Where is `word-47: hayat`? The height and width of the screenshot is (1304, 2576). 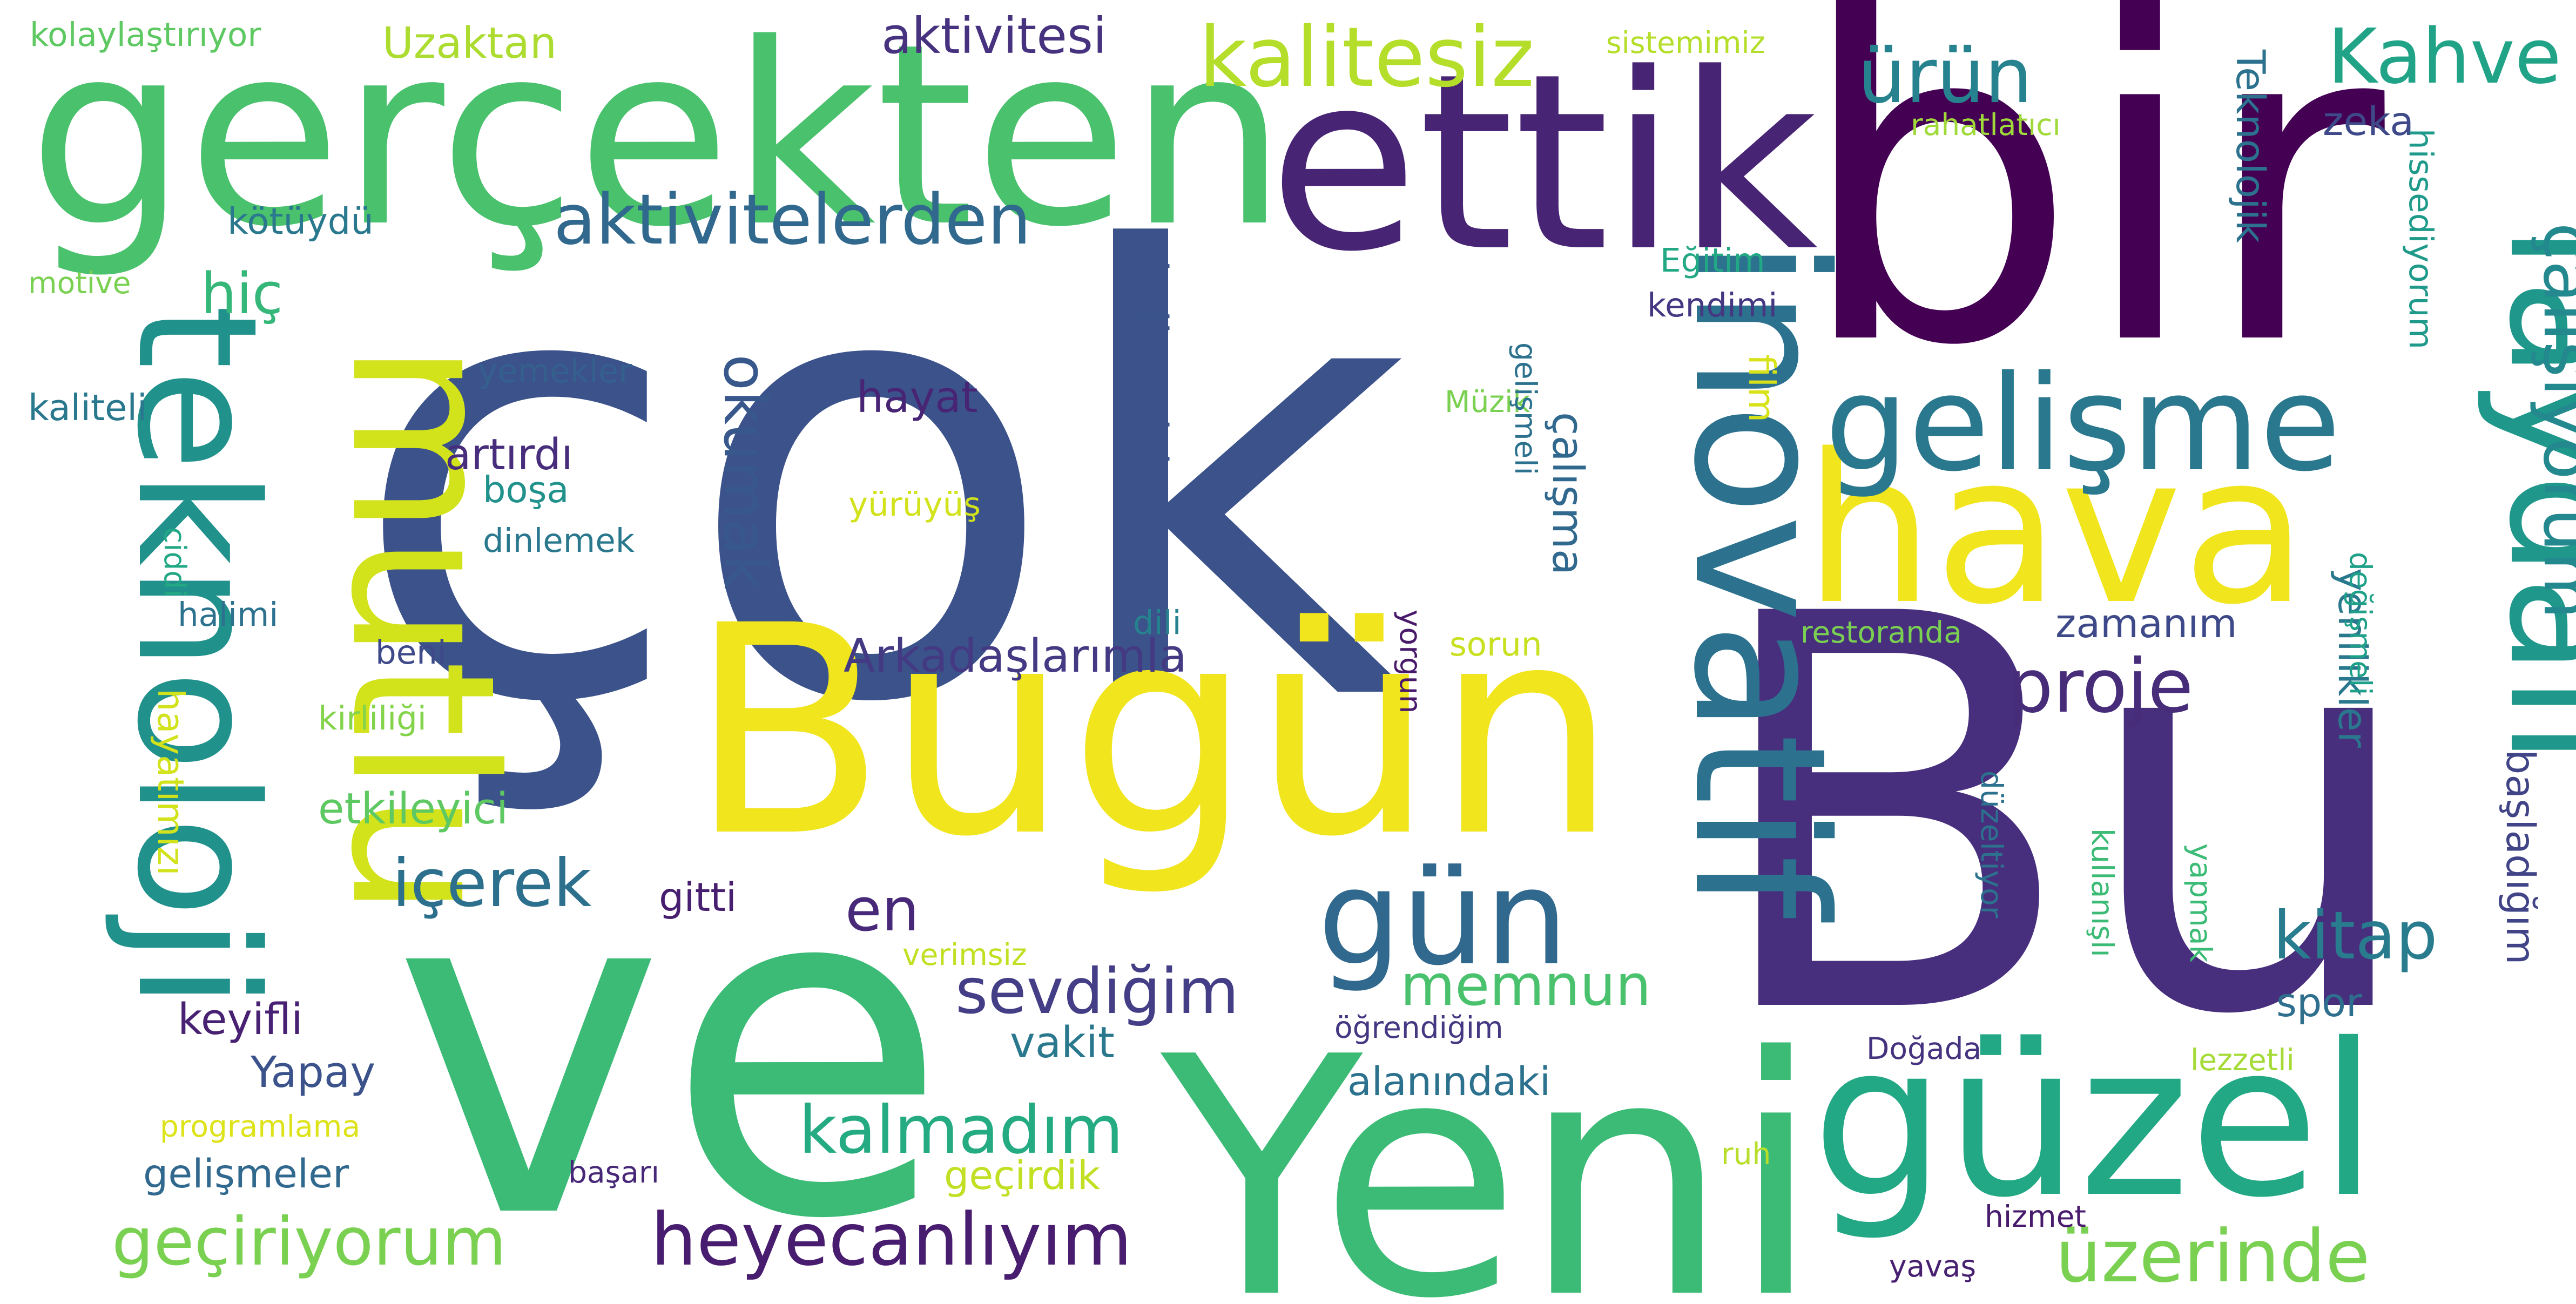
word-47: hayat is located at coordinates (917, 398).